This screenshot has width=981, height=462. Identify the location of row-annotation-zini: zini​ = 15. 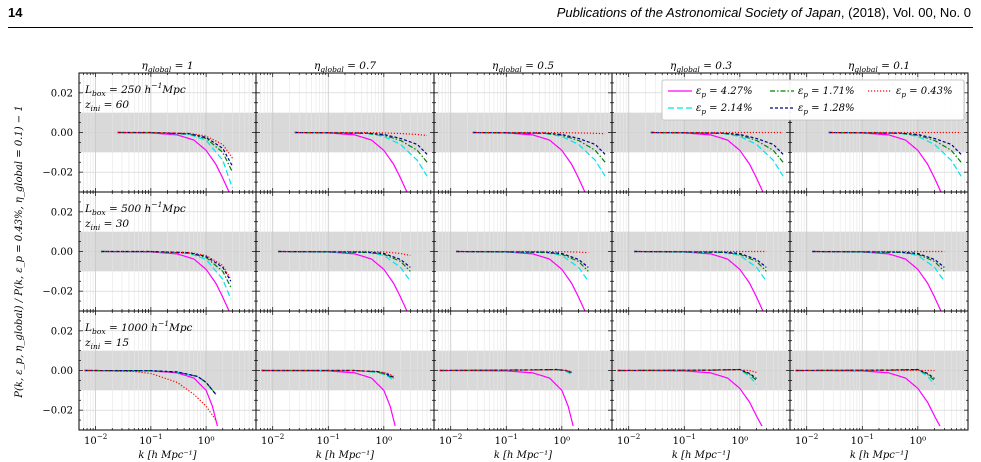
(106, 344).